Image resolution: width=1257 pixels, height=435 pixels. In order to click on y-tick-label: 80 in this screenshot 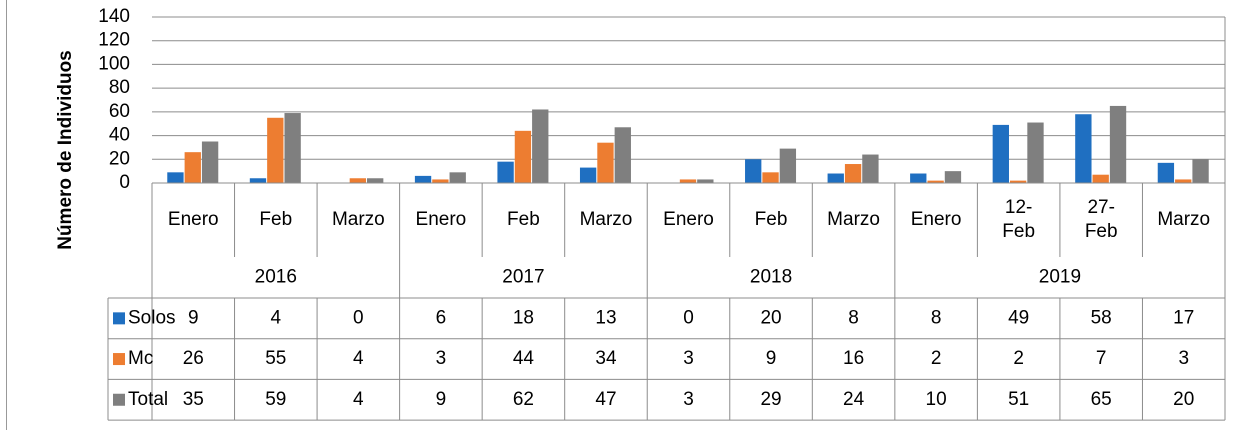, I will do `click(119, 87)`.